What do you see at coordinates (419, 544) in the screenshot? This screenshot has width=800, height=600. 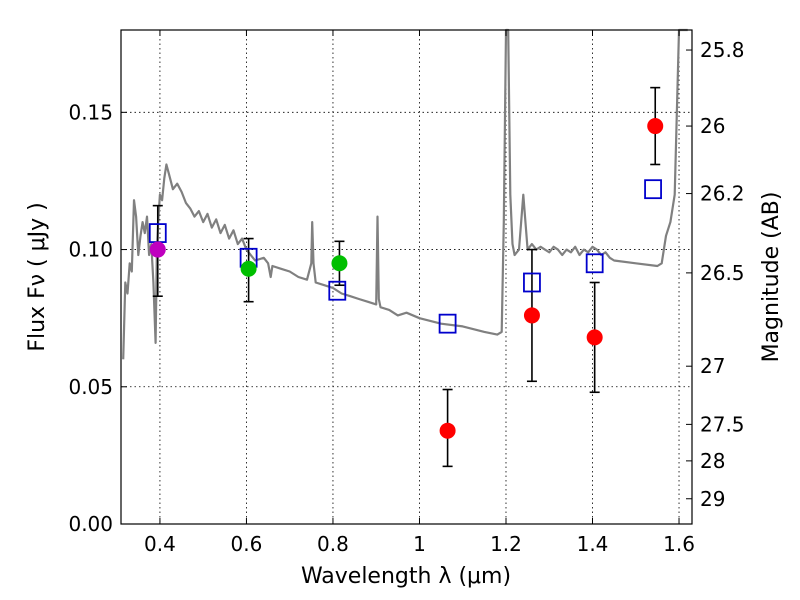 I see `x-tick-label: 1` at bounding box center [419, 544].